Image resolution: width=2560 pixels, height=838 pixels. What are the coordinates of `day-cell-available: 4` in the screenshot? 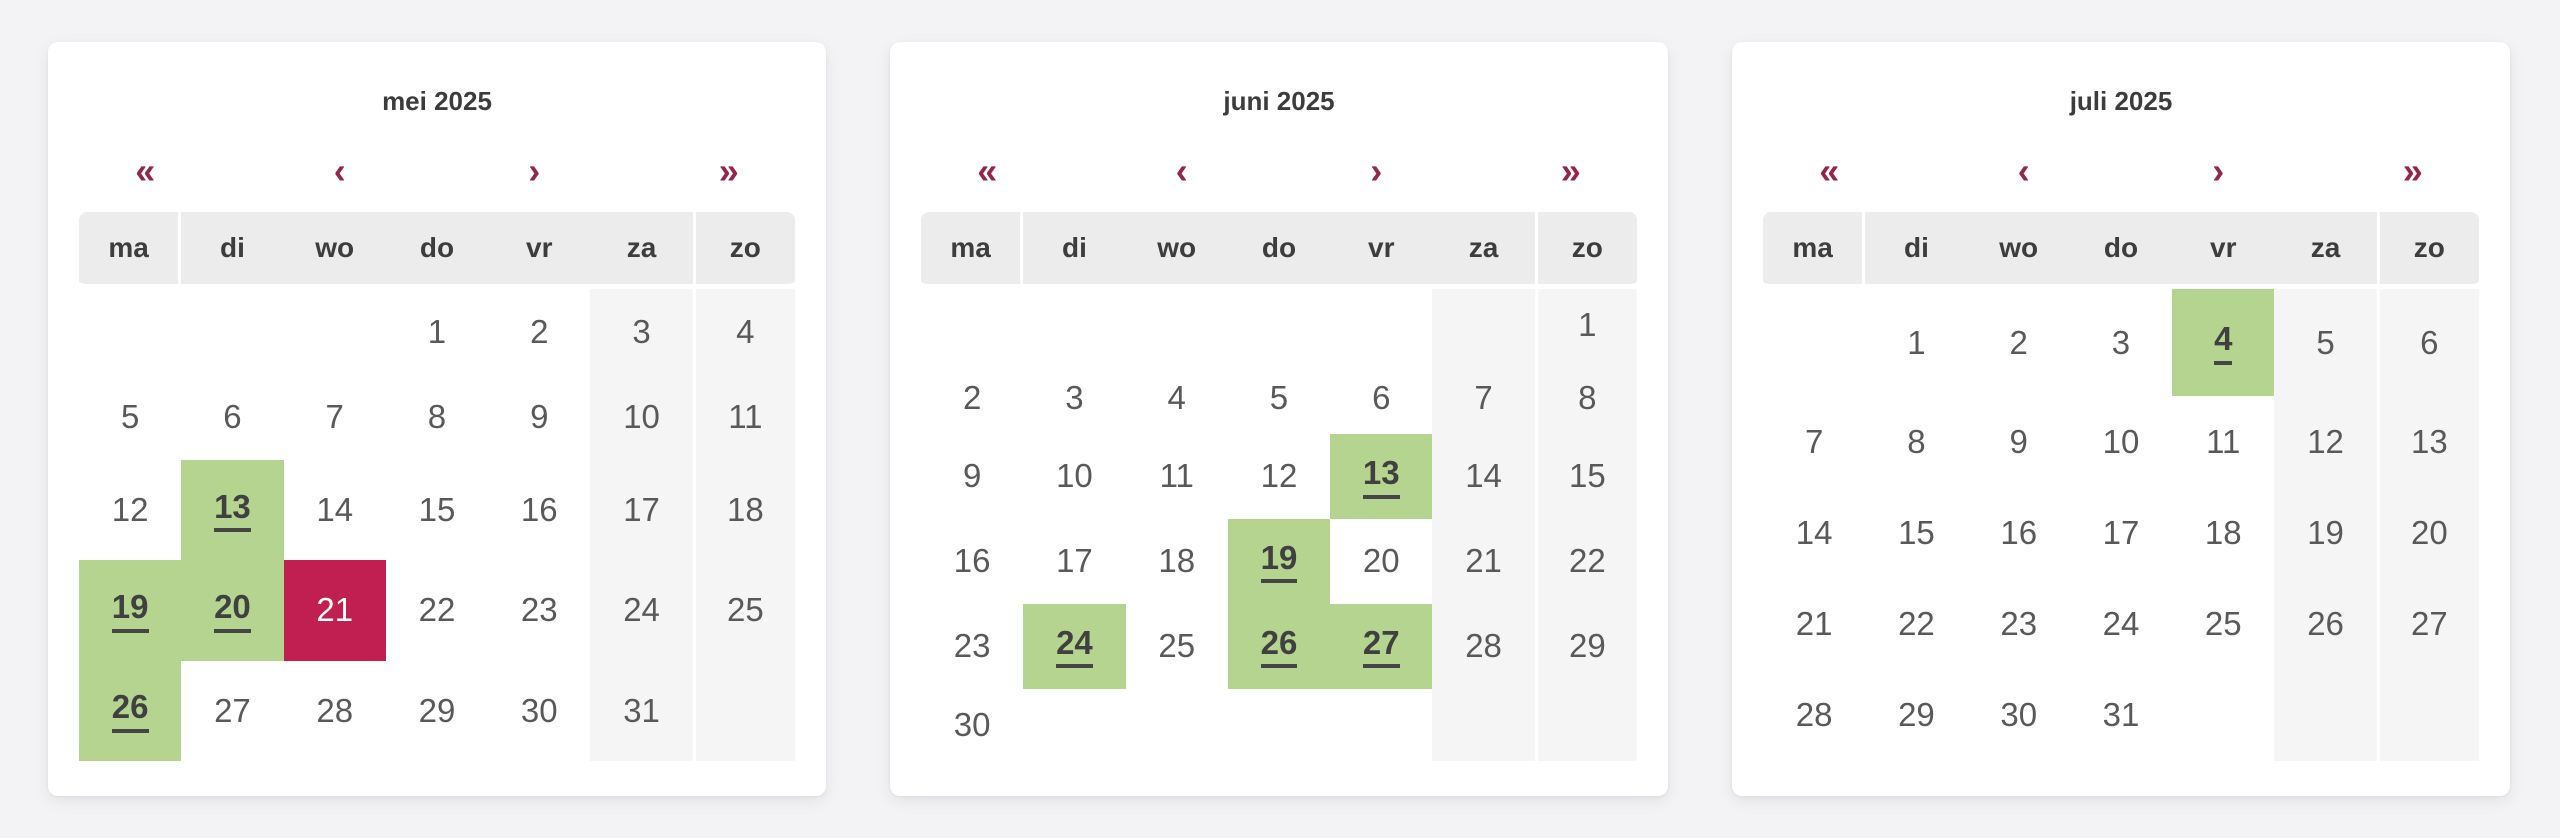 It's located at (2223, 343).